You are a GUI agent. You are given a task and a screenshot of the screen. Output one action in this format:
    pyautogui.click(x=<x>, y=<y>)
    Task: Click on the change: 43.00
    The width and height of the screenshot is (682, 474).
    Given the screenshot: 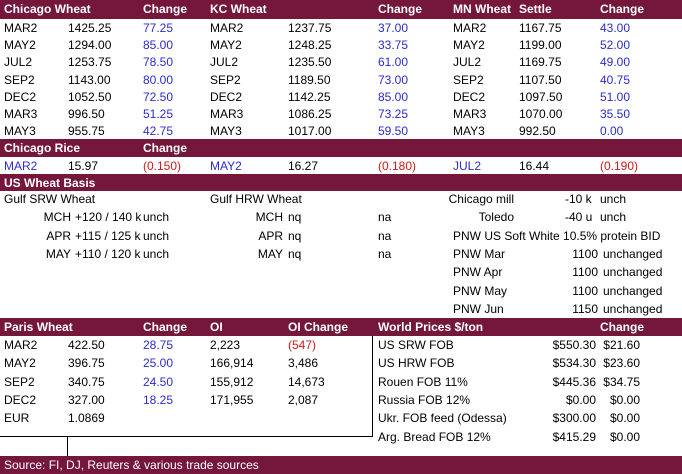 What is the action you would take?
    pyautogui.click(x=615, y=28)
    